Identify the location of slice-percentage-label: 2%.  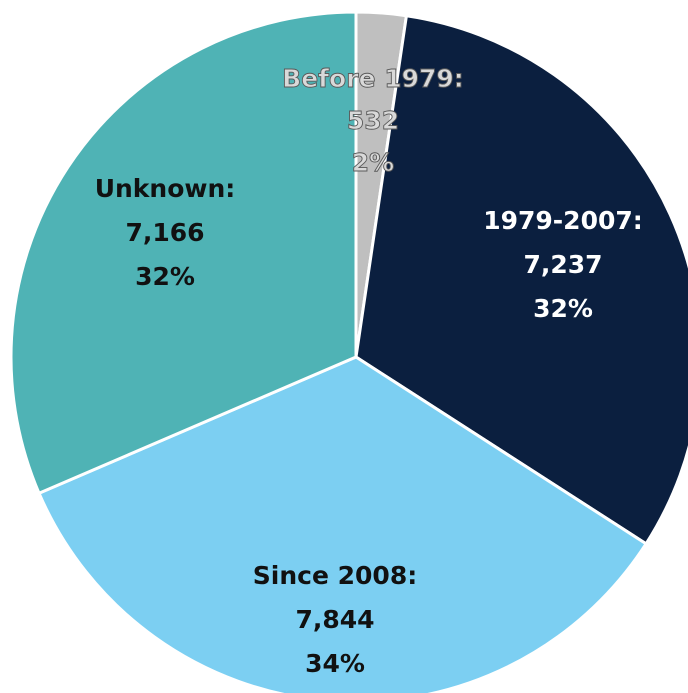
(373, 162).